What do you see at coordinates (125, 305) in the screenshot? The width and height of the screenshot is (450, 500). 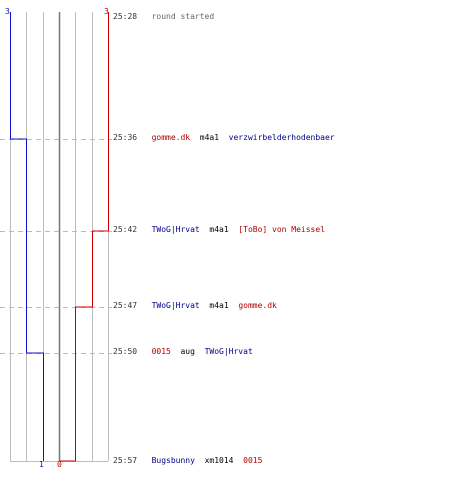 I see `event-time: 25:47` at bounding box center [125, 305].